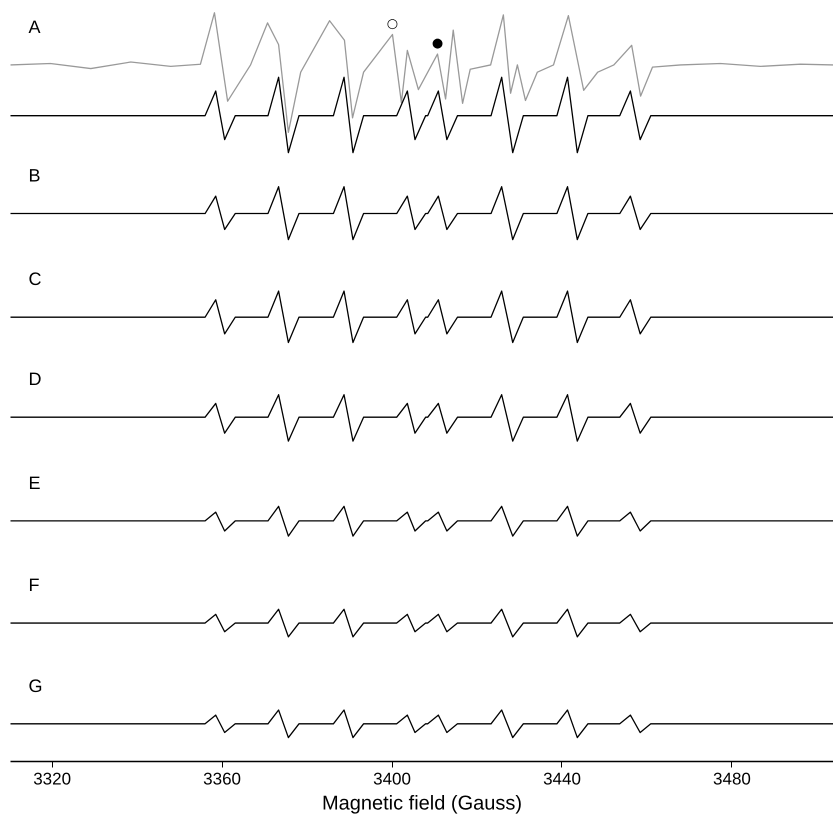  Describe the element at coordinates (35, 279) in the screenshot. I see `series-label: C` at that location.